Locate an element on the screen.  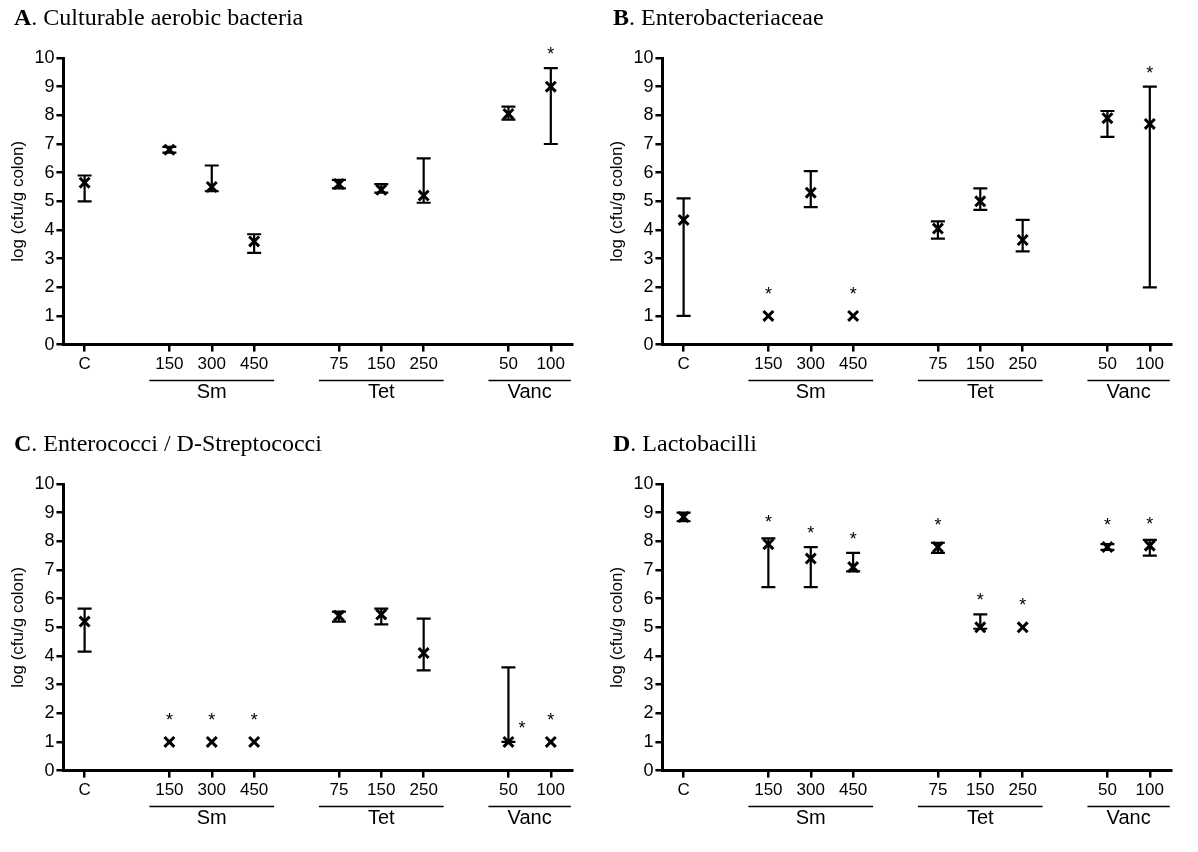
text: Sm is located at coordinates (810, 391).